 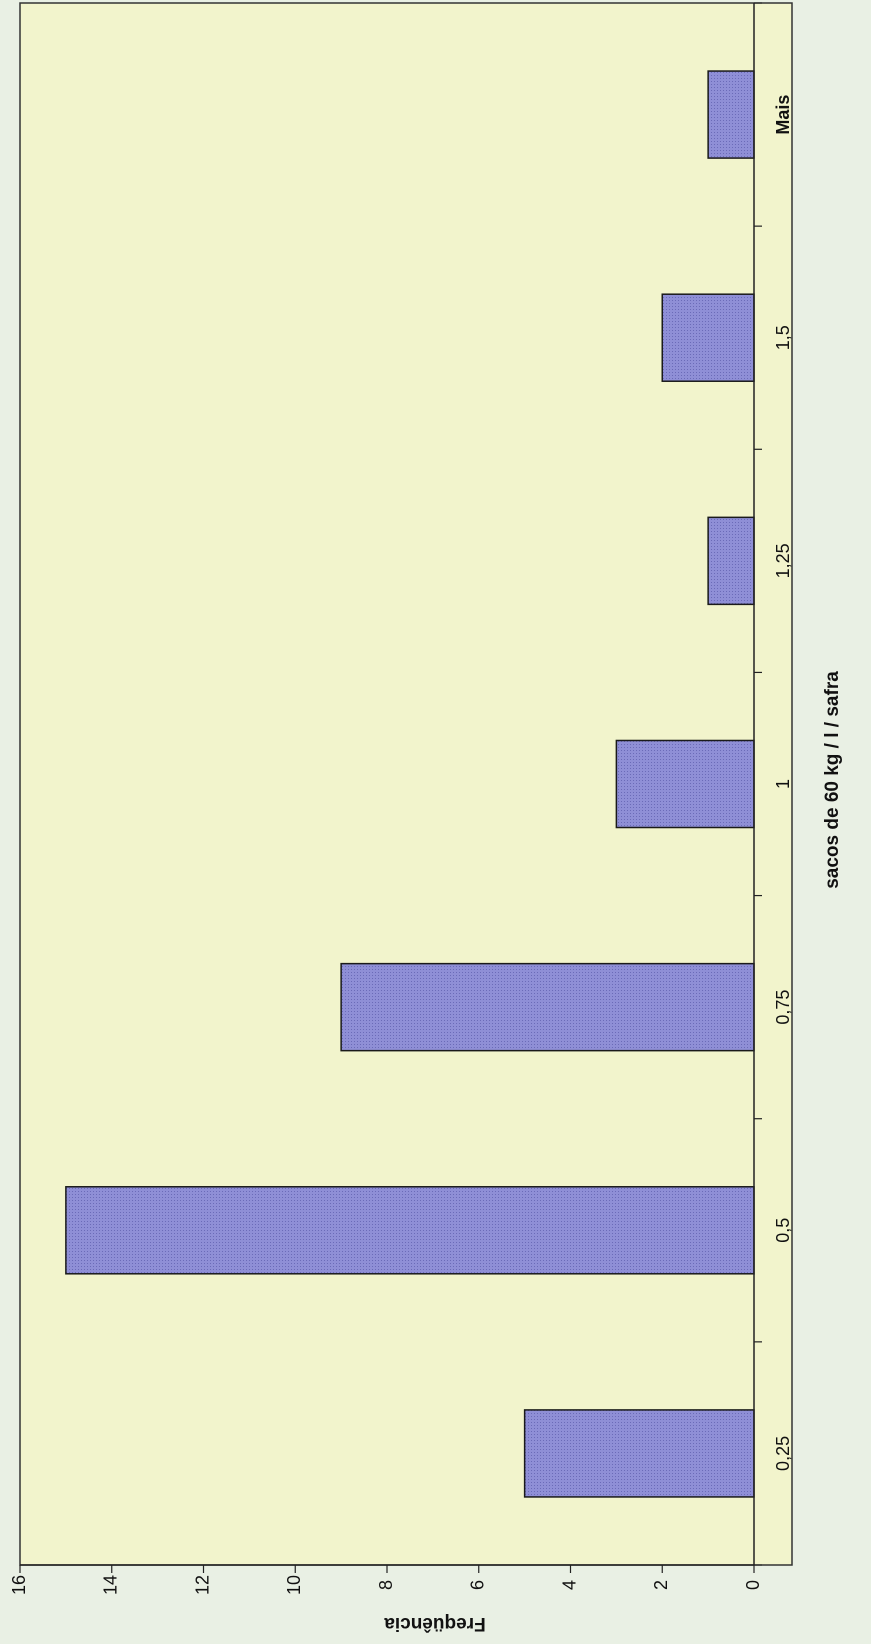 What do you see at coordinates (783, 1230) in the screenshot?
I see `x-tick-label: 0,5` at bounding box center [783, 1230].